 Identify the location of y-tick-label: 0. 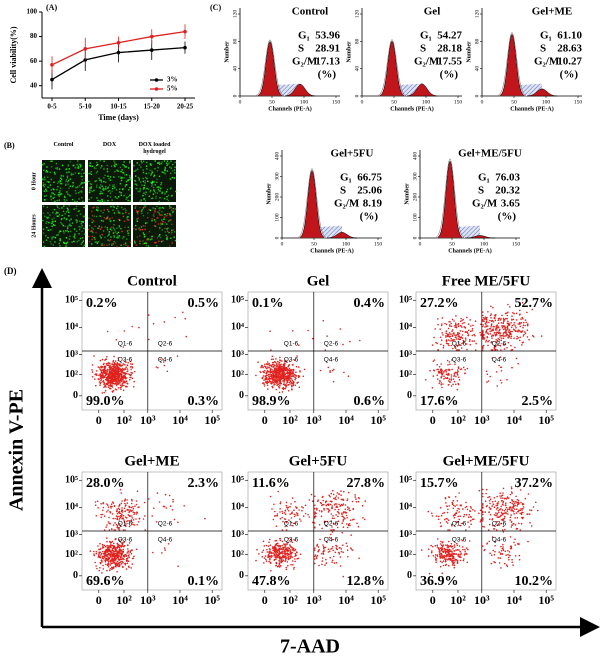
(75, 575).